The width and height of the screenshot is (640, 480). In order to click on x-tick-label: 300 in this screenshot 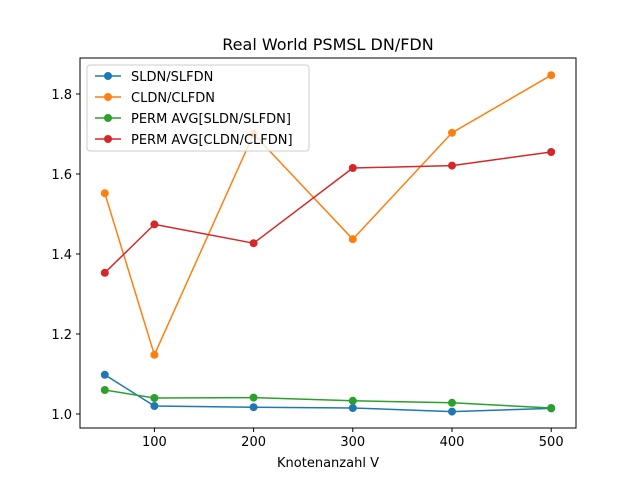, I will do `click(352, 442)`.